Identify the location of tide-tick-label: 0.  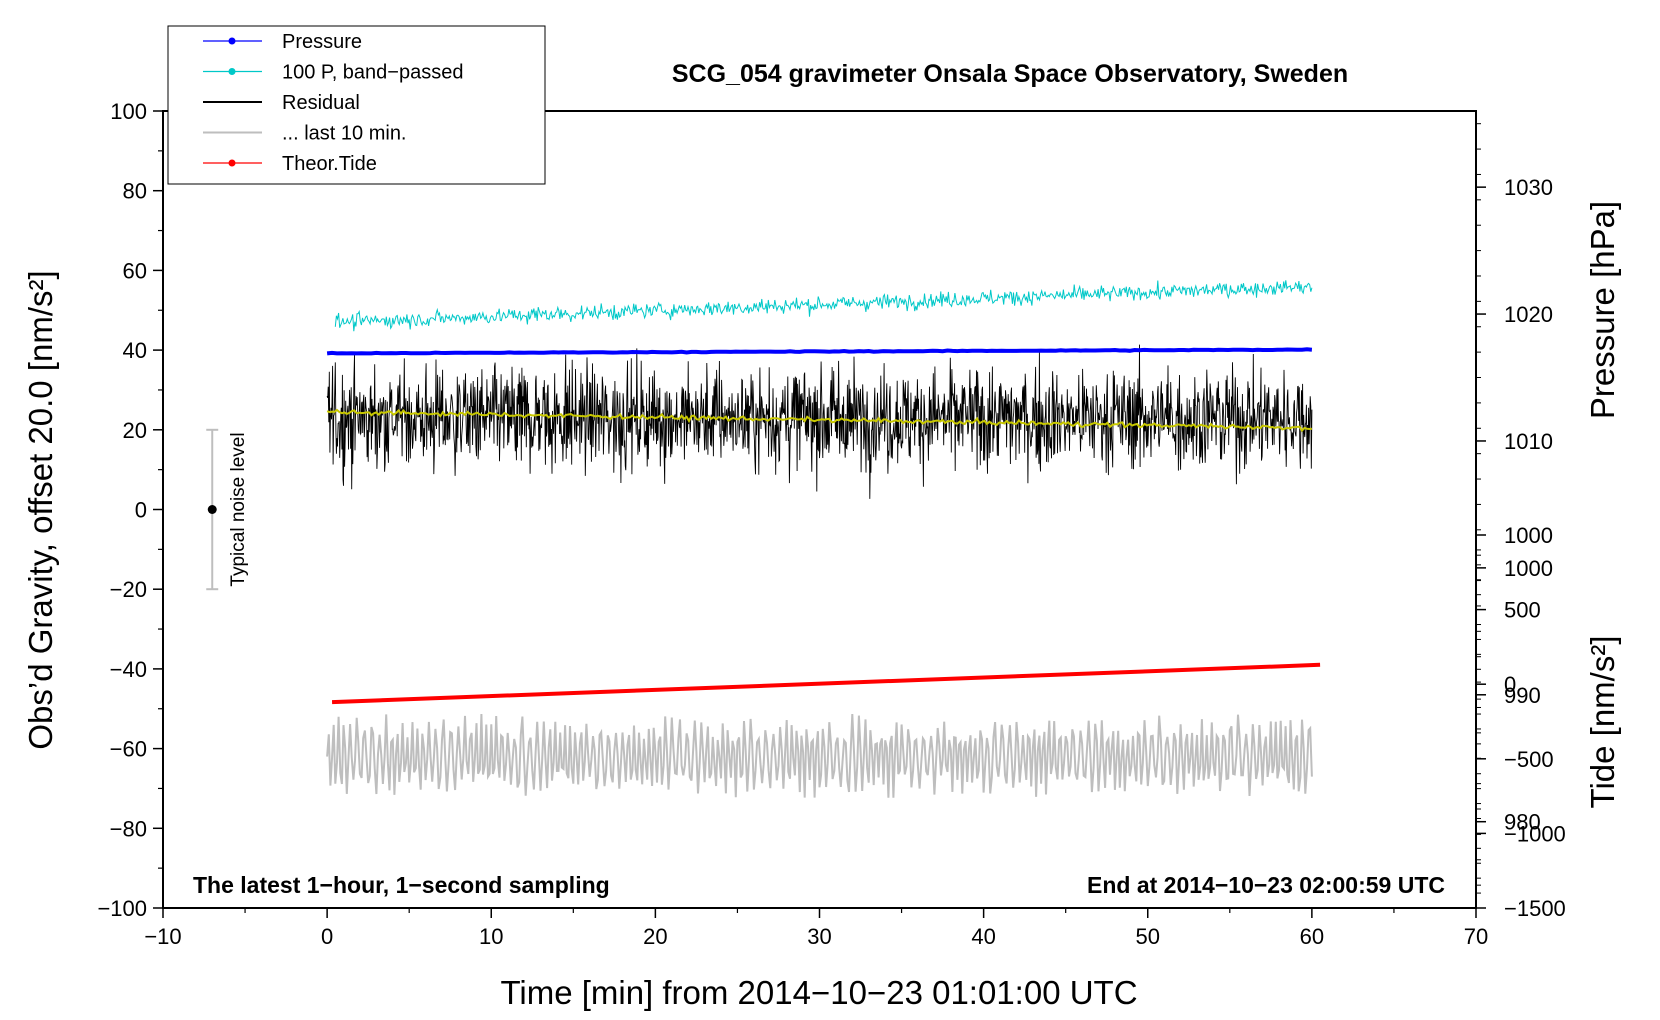
(1510, 684).